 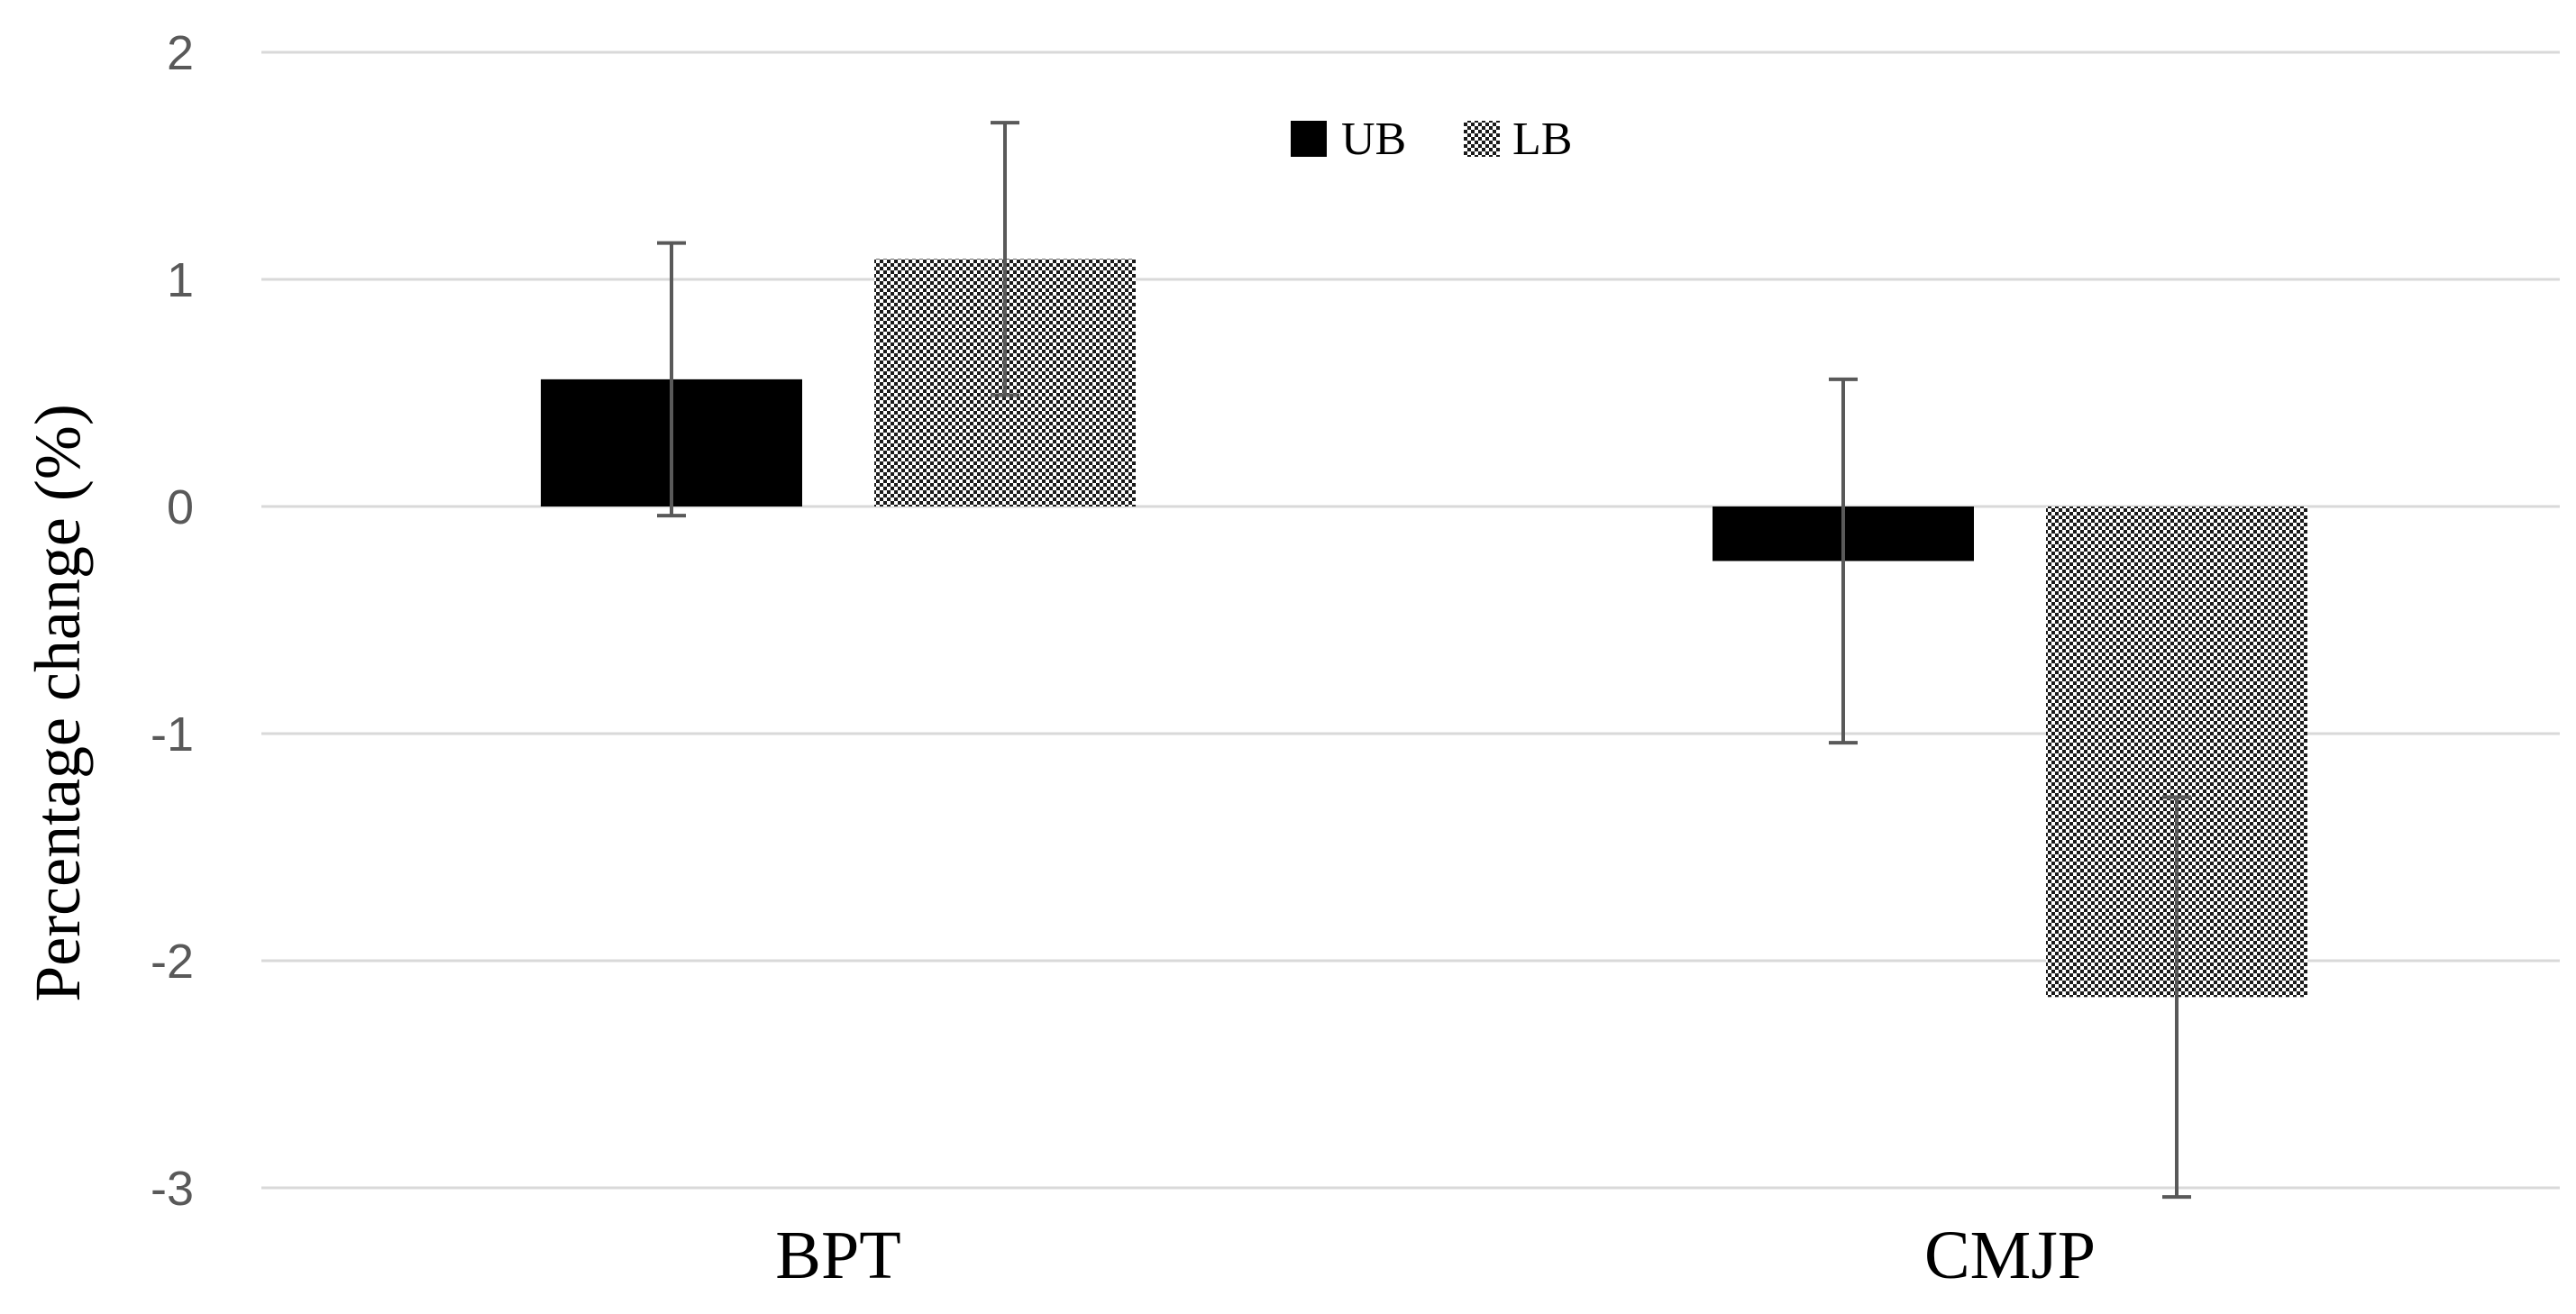 What do you see at coordinates (172, 1189) in the screenshot?
I see `y-tick-label: -3` at bounding box center [172, 1189].